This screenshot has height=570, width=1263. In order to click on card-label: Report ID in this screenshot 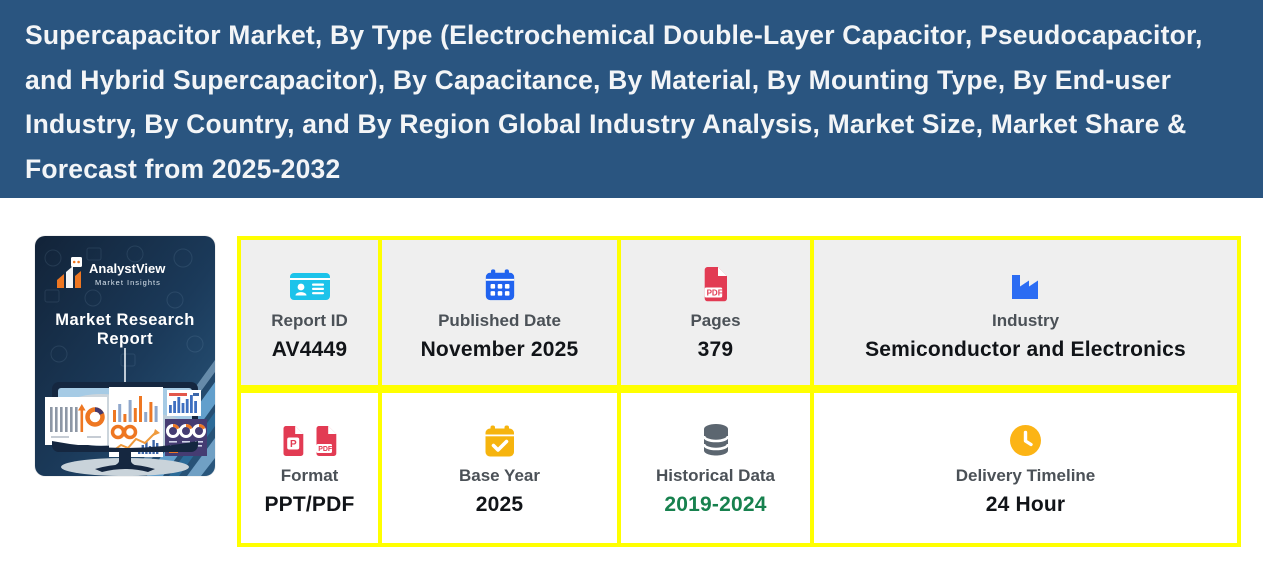, I will do `click(309, 320)`.